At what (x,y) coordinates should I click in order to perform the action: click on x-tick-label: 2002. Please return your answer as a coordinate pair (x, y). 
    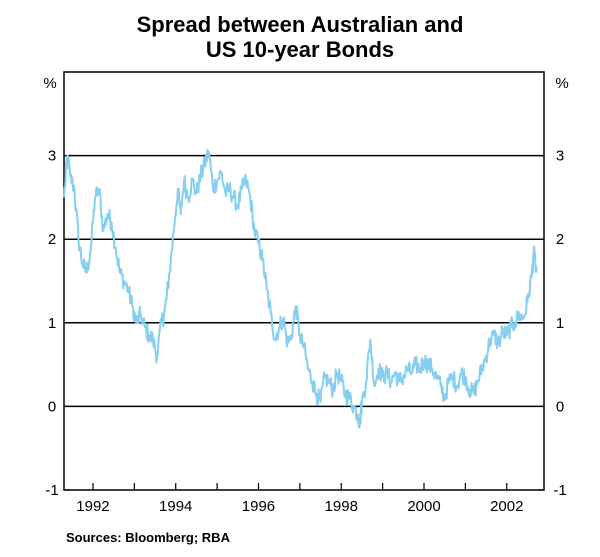
    Looking at the image, I should click on (506, 506).